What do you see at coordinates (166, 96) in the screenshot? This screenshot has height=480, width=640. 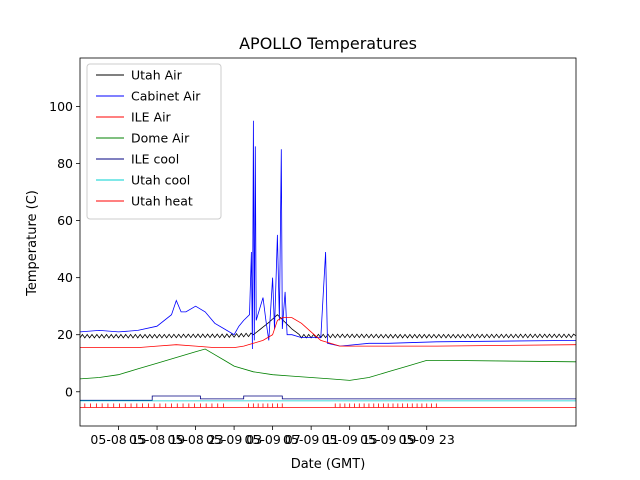 I see `legend-label-cabinet-air: Cabinet Air` at bounding box center [166, 96].